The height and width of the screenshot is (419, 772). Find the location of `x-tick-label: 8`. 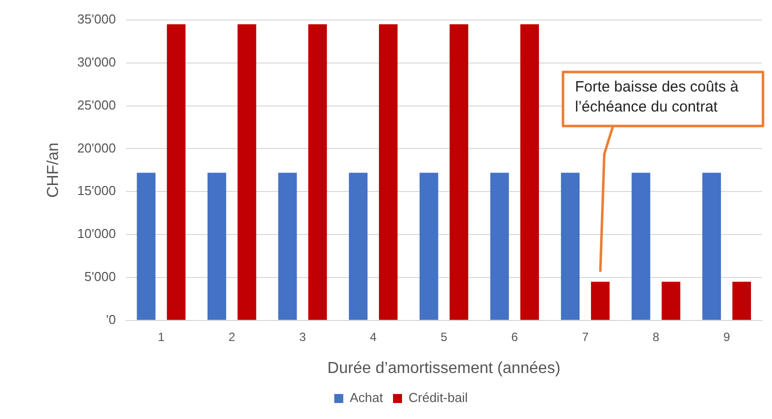

x-tick-label: 8 is located at coordinates (656, 337).